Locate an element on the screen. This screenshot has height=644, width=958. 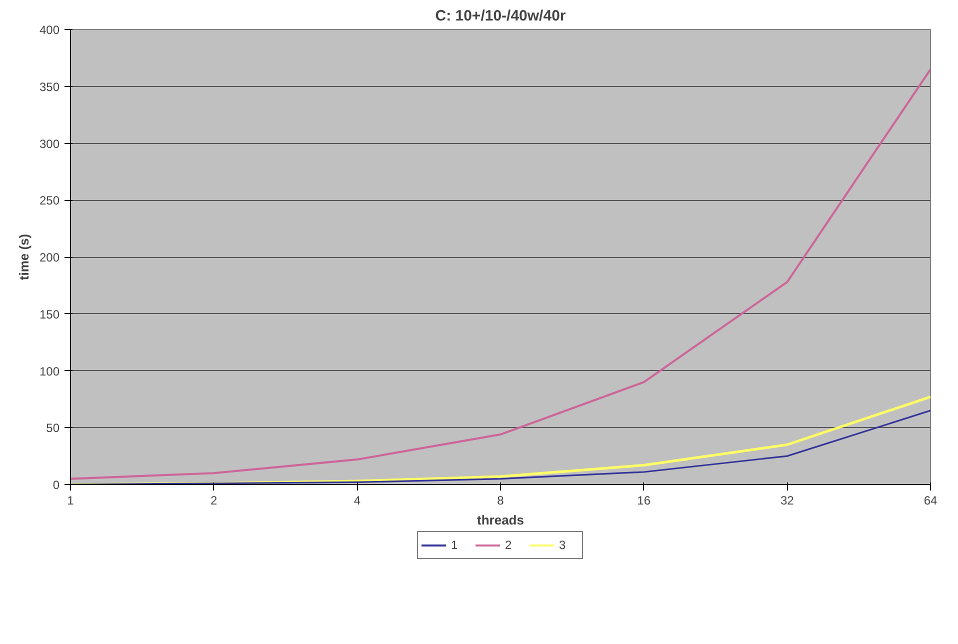
x-tick-label: 32 is located at coordinates (787, 501).